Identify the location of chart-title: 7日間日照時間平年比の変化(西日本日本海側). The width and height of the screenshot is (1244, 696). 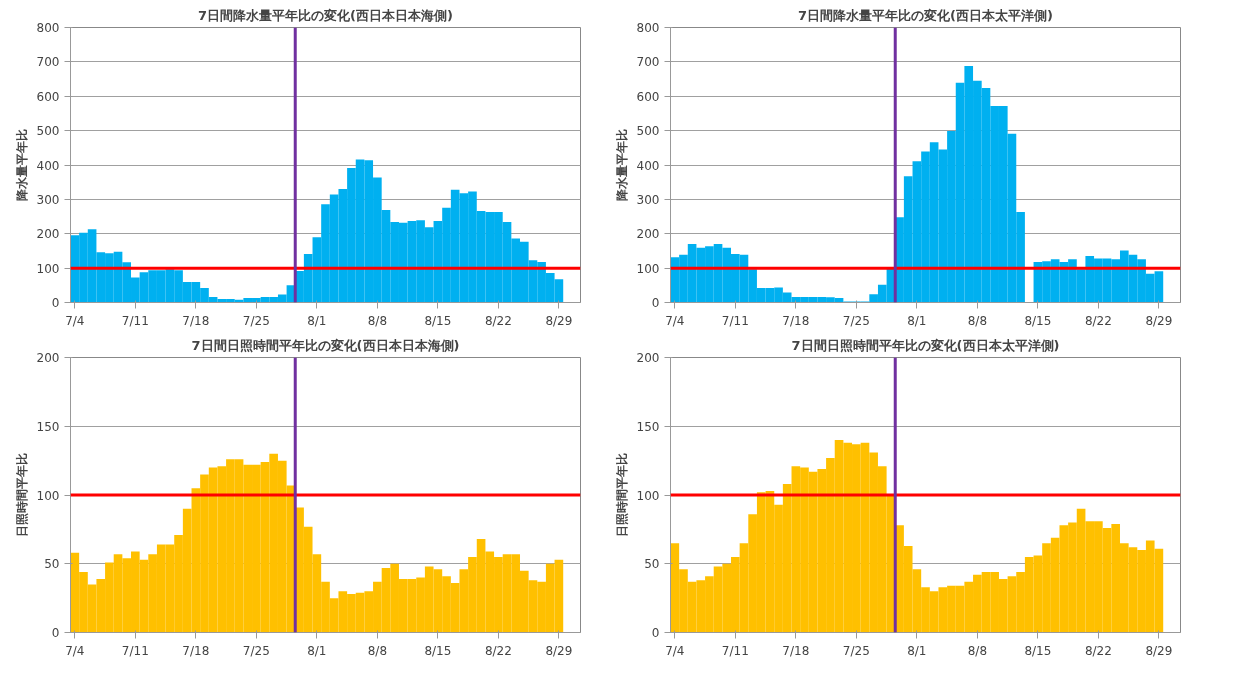
(325, 345).